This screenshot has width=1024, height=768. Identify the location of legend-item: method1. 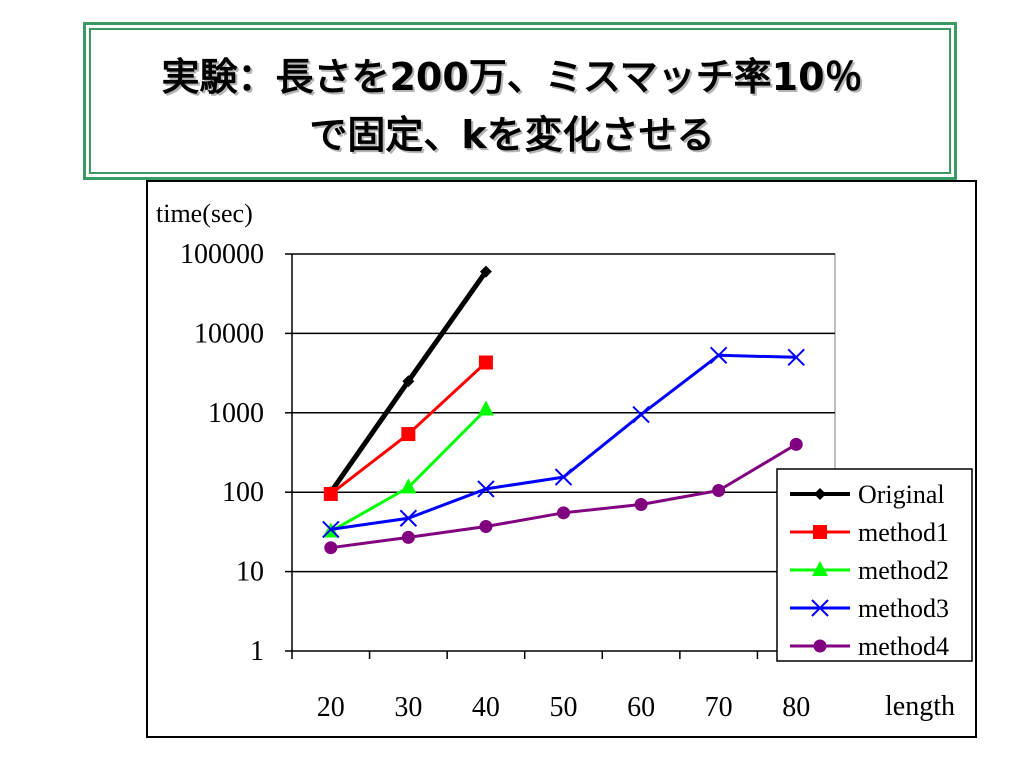
(869, 532).